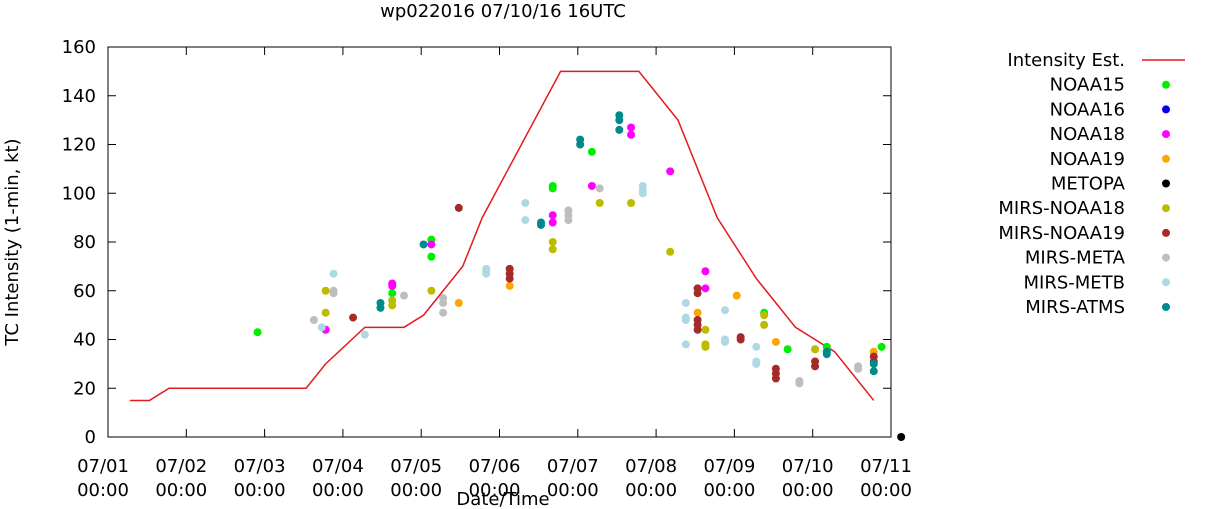 The image size is (1211, 509). Describe the element at coordinates (12, 242) in the screenshot. I see `y-axis-title: TC Intensity (1-min, kt)` at that location.